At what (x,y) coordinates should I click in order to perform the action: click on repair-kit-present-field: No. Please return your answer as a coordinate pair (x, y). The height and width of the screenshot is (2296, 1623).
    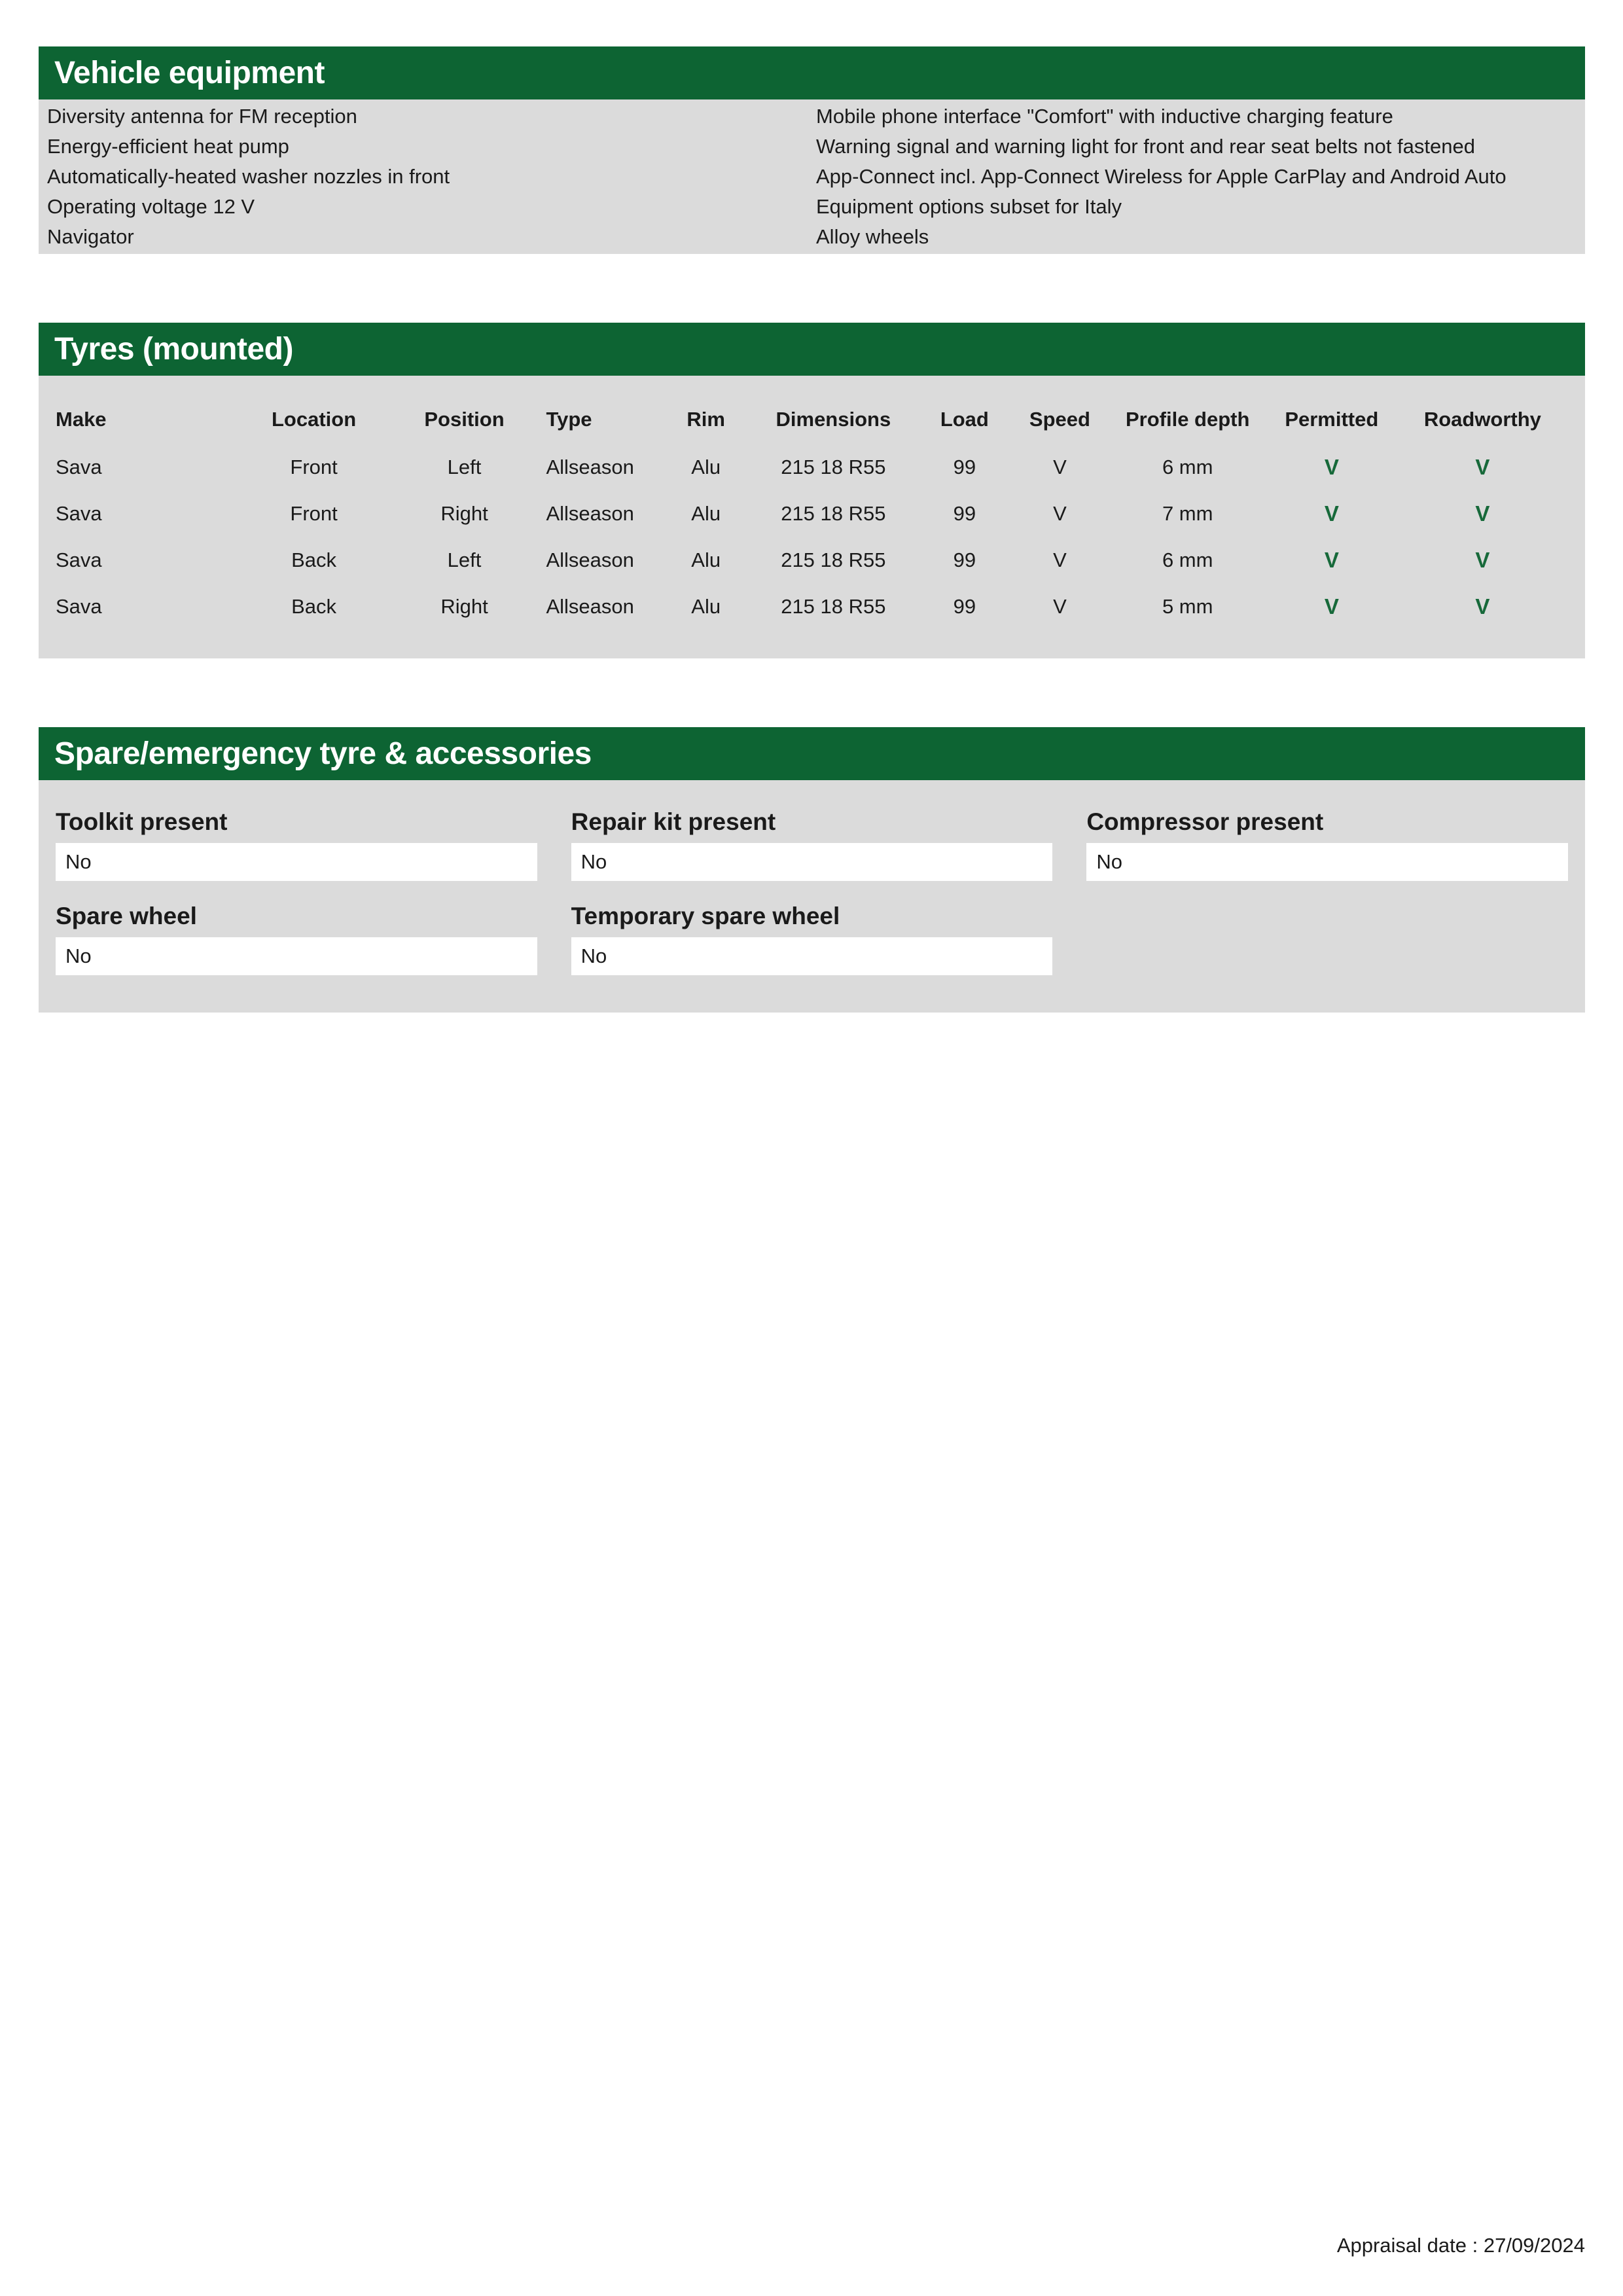
    Looking at the image, I should click on (812, 862).